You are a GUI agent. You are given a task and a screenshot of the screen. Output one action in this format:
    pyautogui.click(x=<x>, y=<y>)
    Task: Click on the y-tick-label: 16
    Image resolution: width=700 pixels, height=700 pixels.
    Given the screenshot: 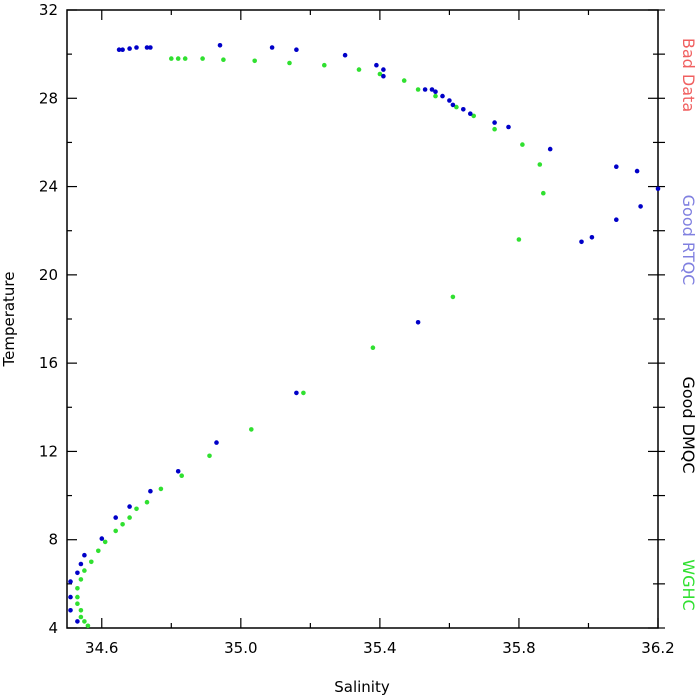 What is the action you would take?
    pyautogui.click(x=48, y=363)
    